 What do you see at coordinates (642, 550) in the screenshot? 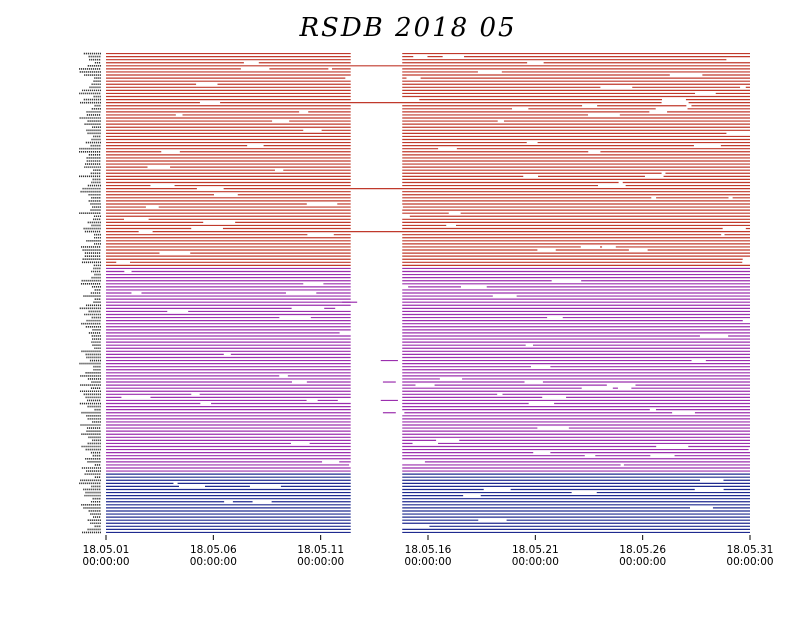
I see `x-tick-label-date: 18.05.26` at bounding box center [642, 550].